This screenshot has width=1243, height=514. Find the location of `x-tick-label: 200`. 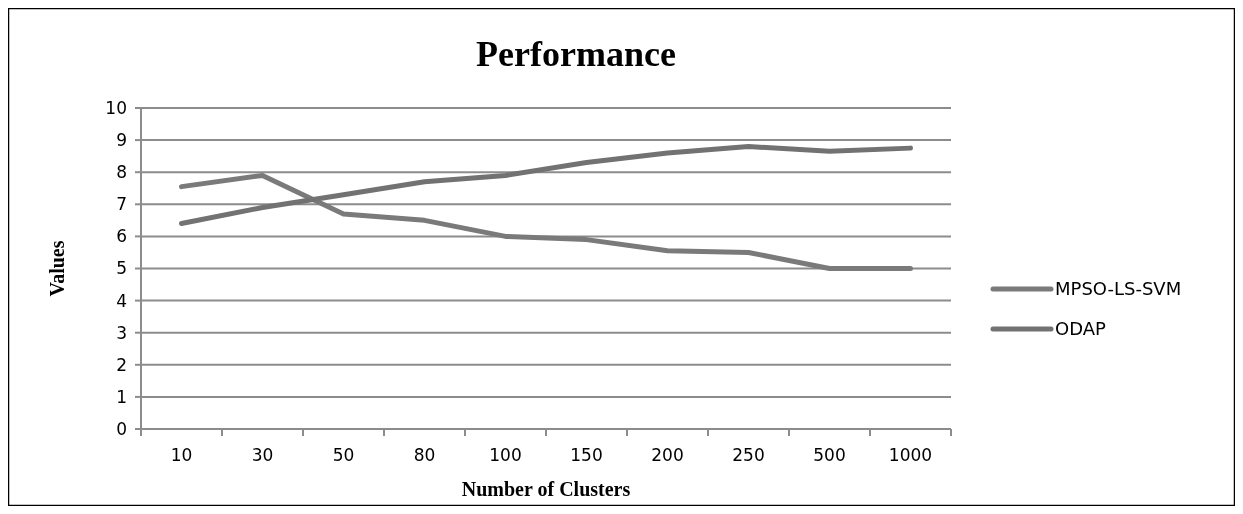

x-tick-label: 200 is located at coordinates (667, 455).